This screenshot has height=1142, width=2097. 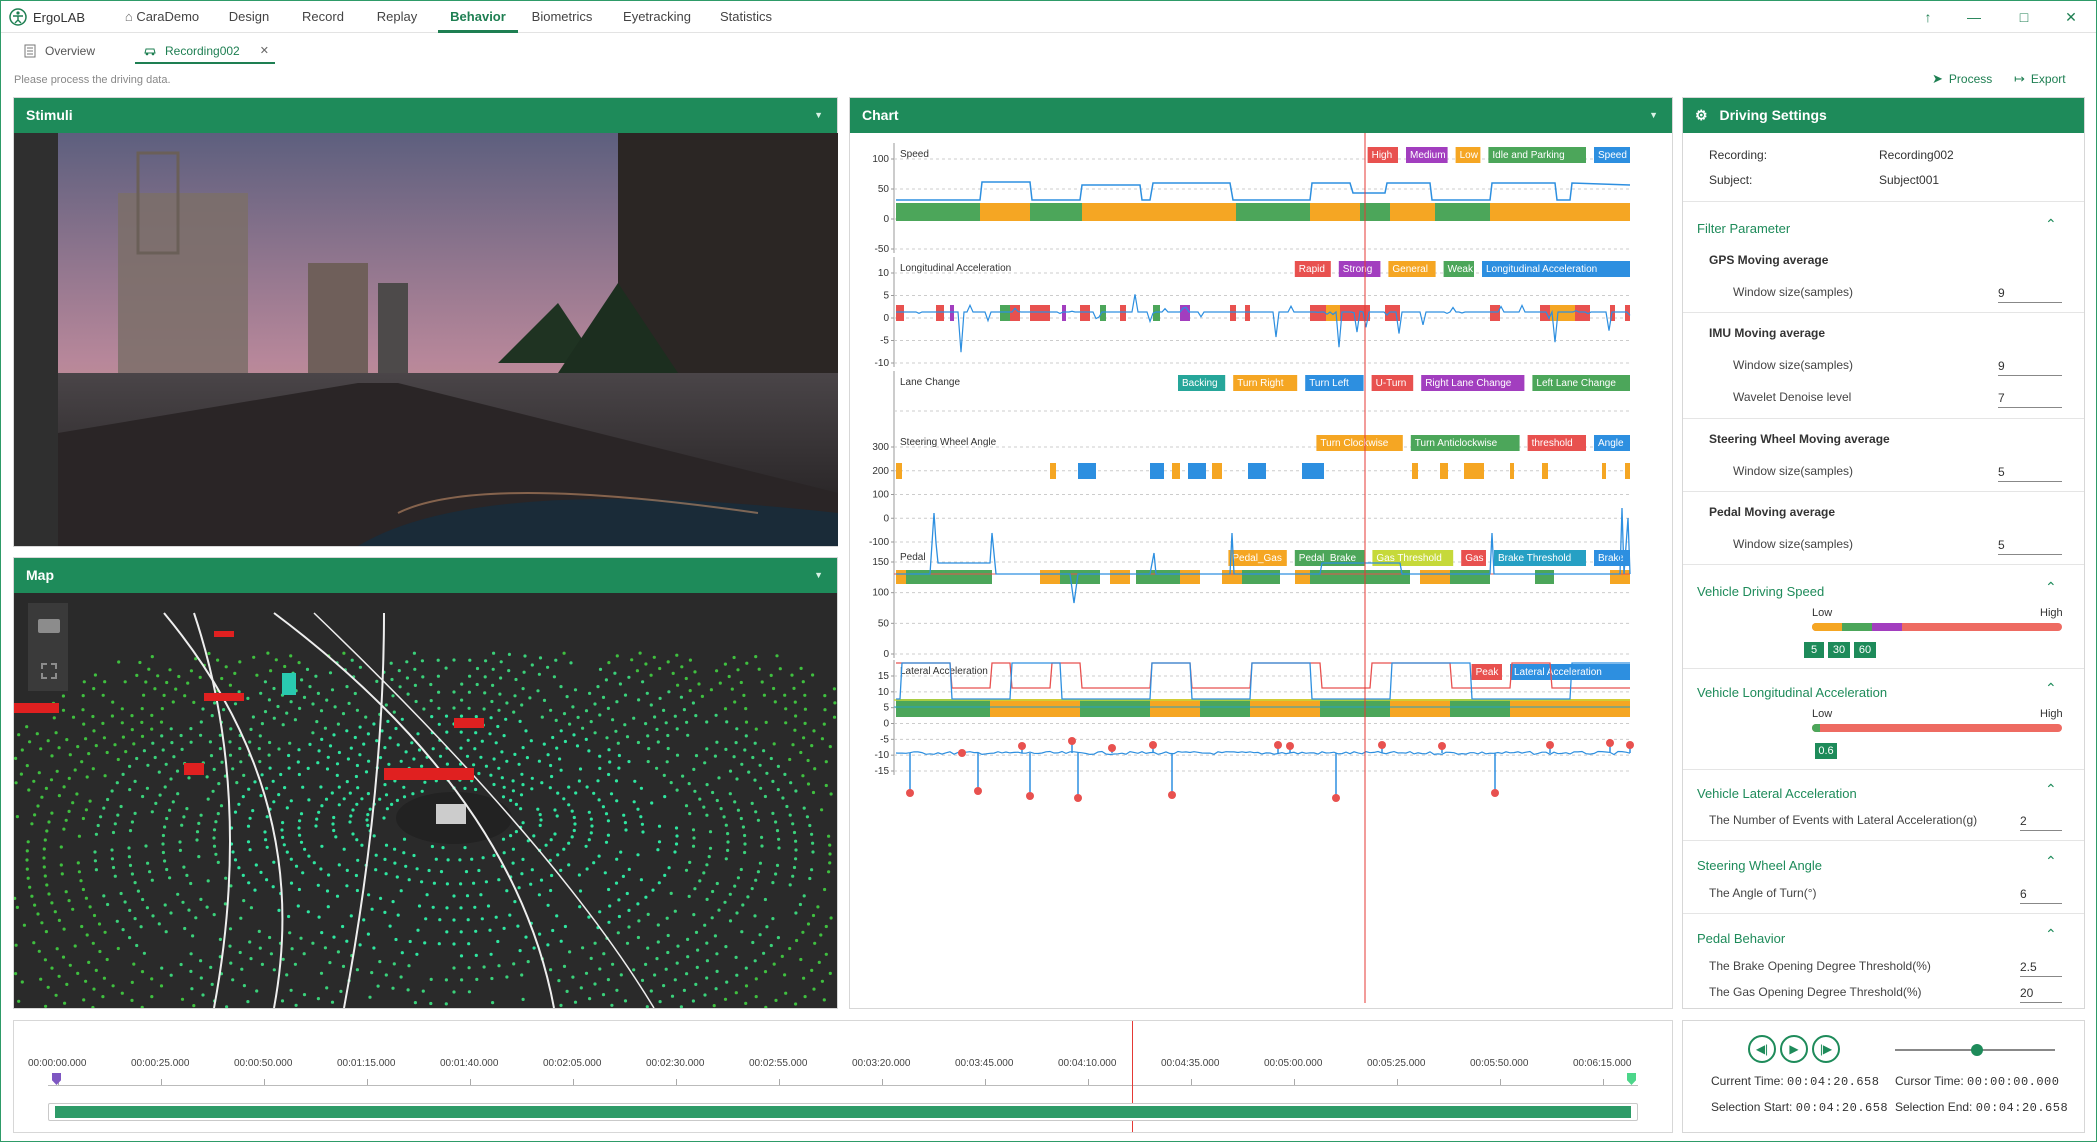 I want to click on steer-window-input: 5, so click(x=2030, y=473).